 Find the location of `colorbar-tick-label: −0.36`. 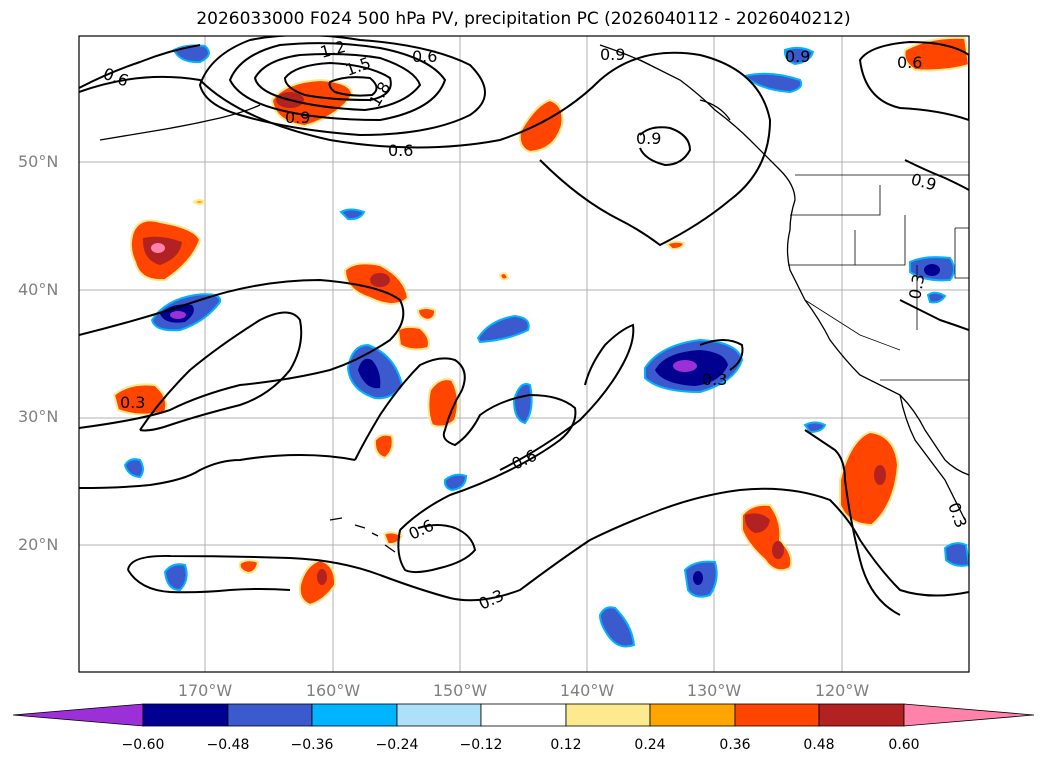

colorbar-tick-label: −0.36 is located at coordinates (312, 745).